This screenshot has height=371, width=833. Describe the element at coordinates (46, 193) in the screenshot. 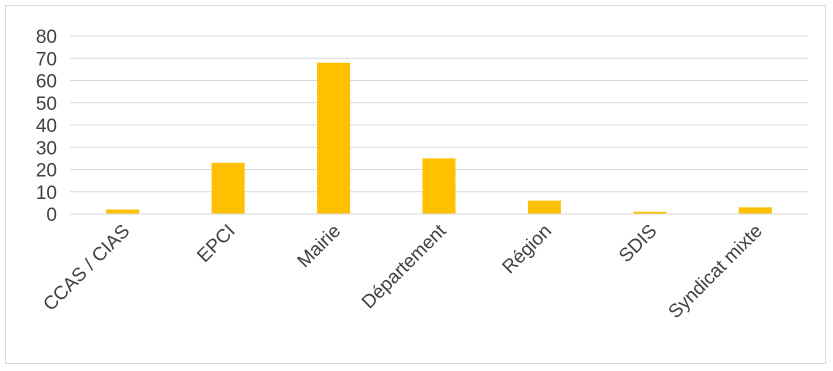

I see `y-tick-label: 10` at that location.